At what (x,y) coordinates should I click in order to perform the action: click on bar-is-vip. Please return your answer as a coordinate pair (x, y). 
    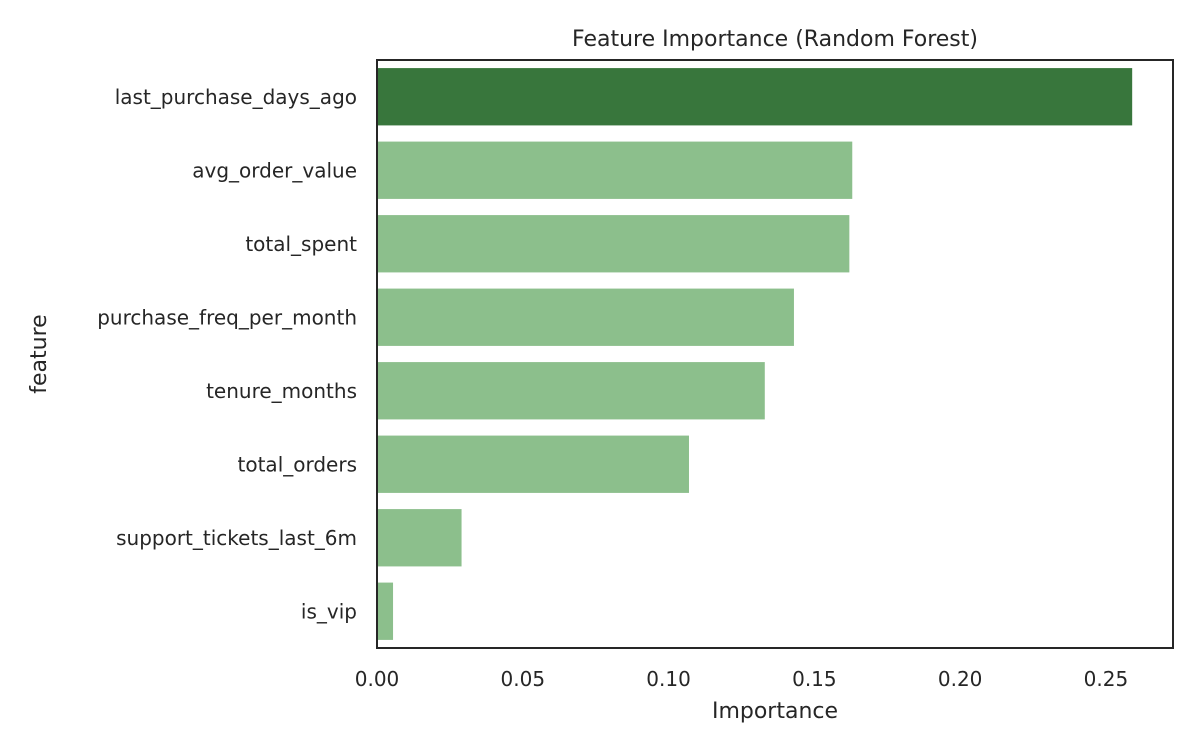
    Looking at the image, I should click on (385, 611).